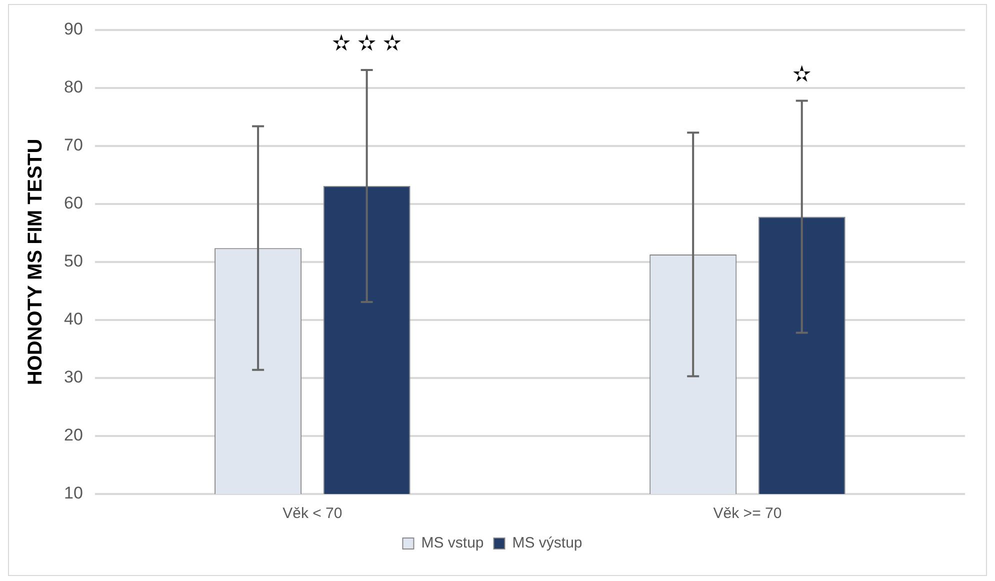  Describe the element at coordinates (73, 493) in the screenshot. I see `y-tick-label: 10` at that location.